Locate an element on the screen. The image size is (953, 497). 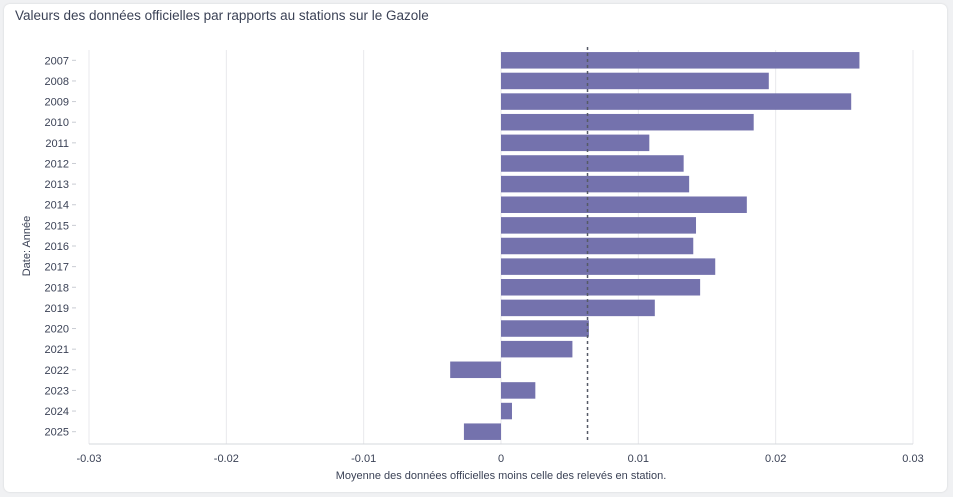
bar-2021 is located at coordinates (537, 349).